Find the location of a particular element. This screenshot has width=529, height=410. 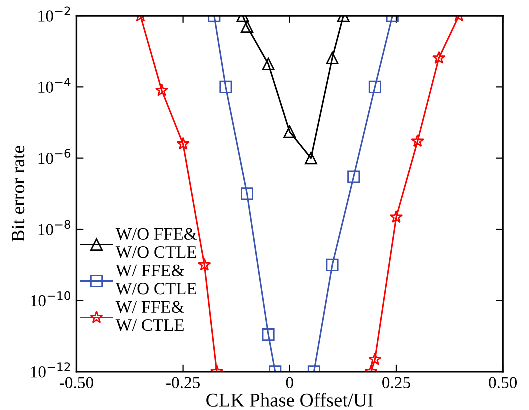

legend-label: W/ FFE& W/O CTLE is located at coordinates (156, 279).